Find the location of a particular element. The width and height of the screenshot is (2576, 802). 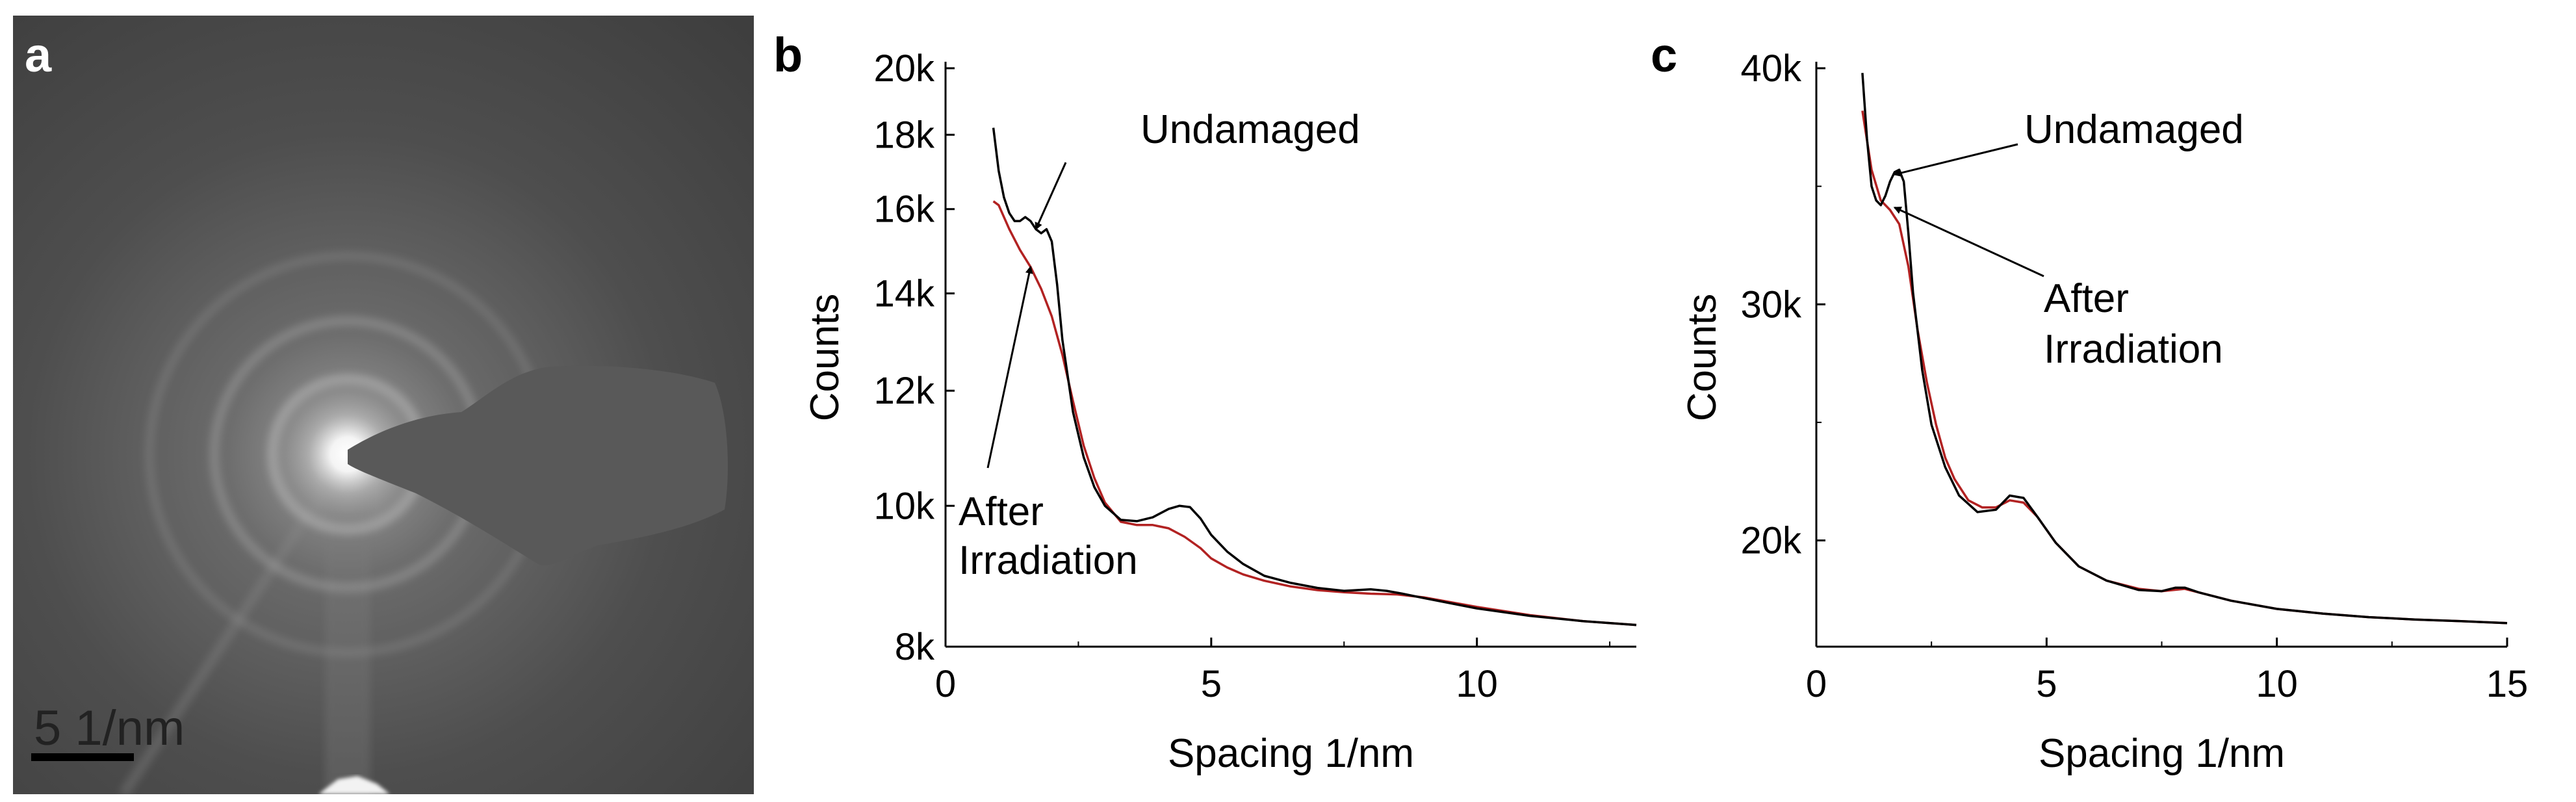

panel-b-letter: b is located at coordinates (788, 55).